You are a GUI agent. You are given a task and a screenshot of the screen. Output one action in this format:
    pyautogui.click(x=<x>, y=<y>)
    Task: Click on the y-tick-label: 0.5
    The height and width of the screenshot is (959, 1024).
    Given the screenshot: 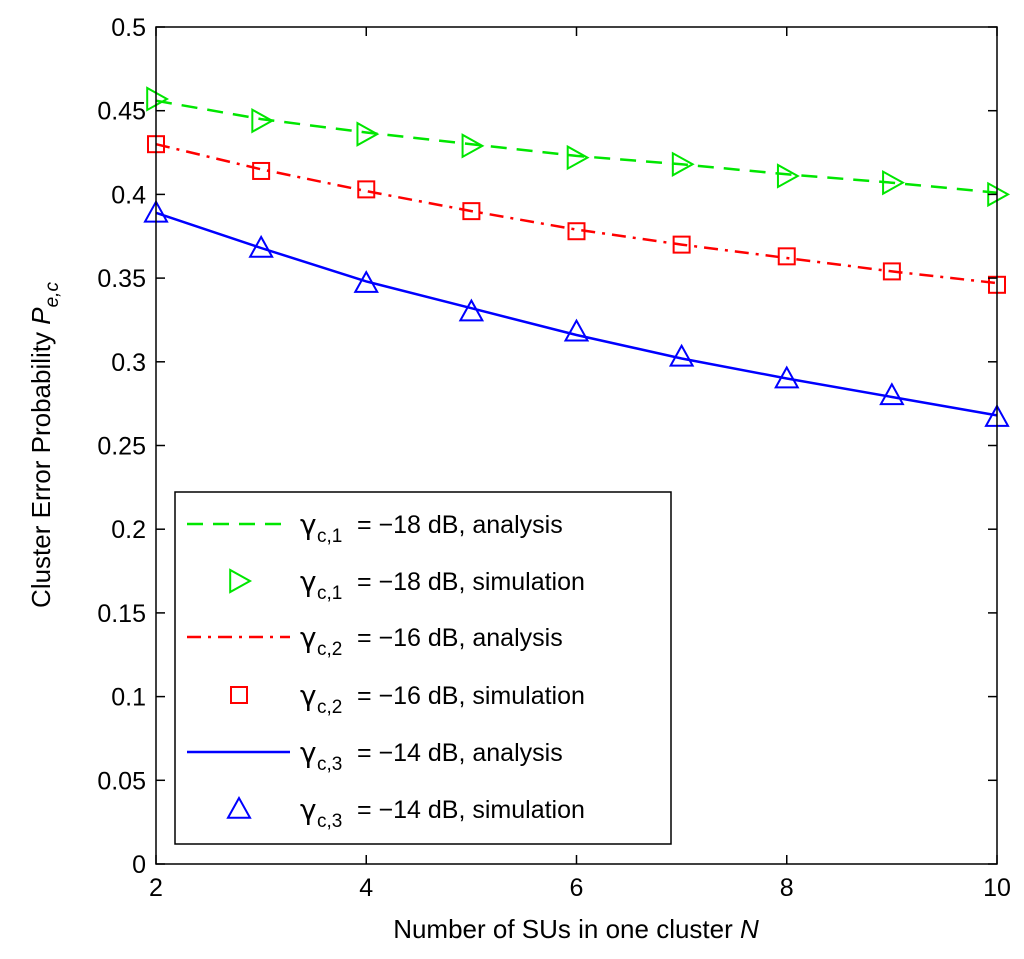 What is the action you would take?
    pyautogui.click(x=128, y=28)
    